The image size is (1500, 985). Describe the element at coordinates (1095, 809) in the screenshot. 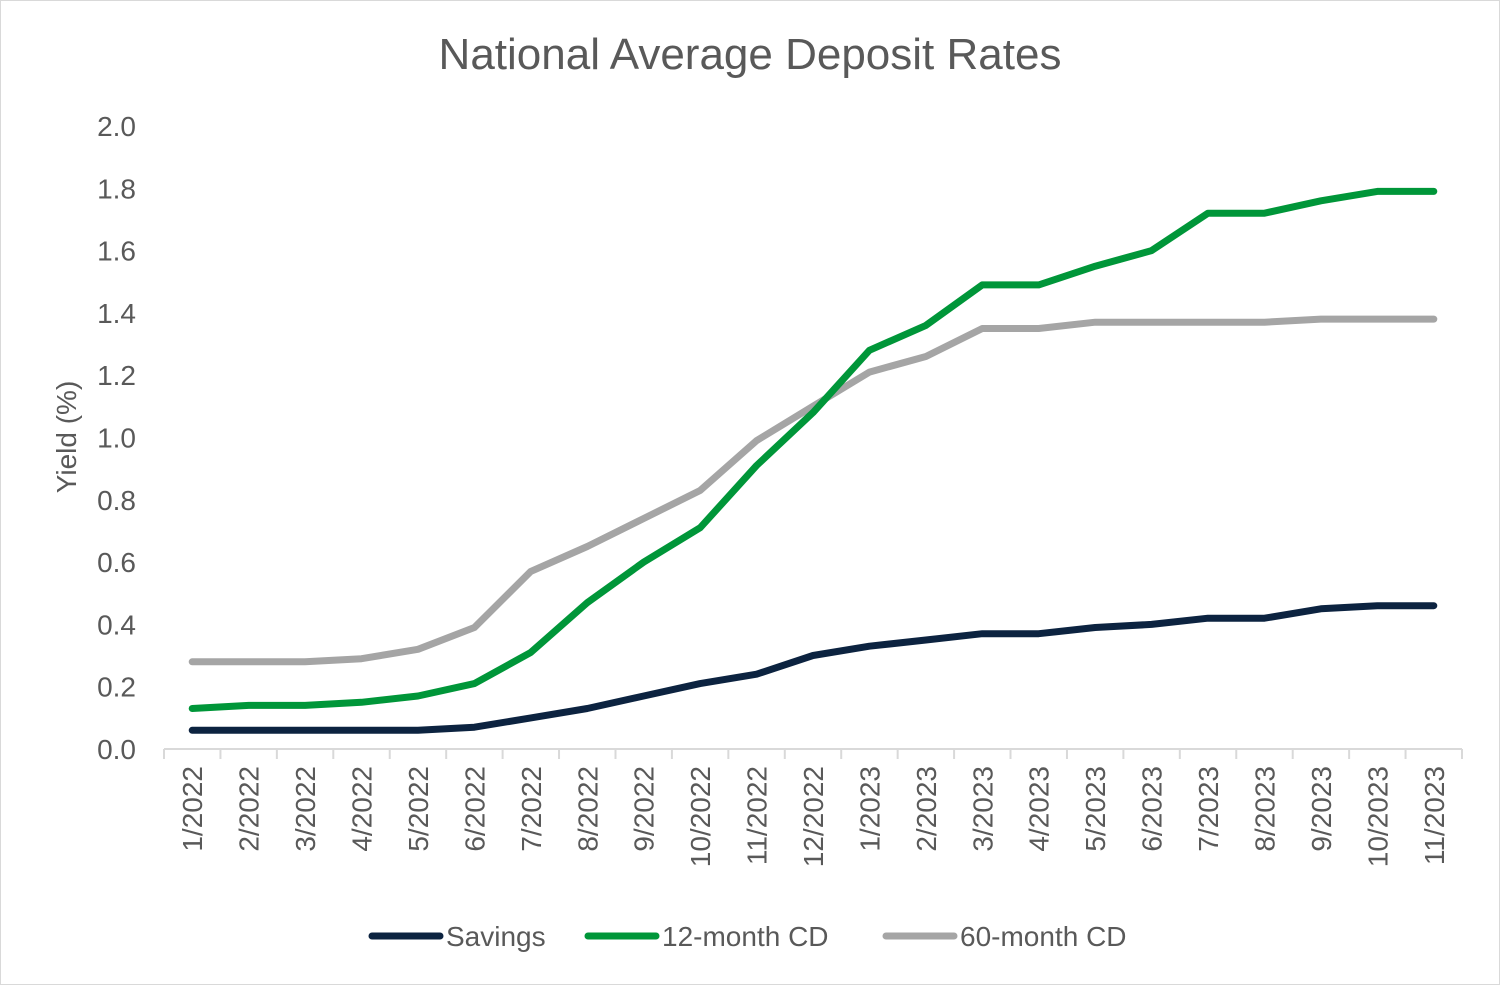

I see `x-tick-label: 5/2023` at that location.